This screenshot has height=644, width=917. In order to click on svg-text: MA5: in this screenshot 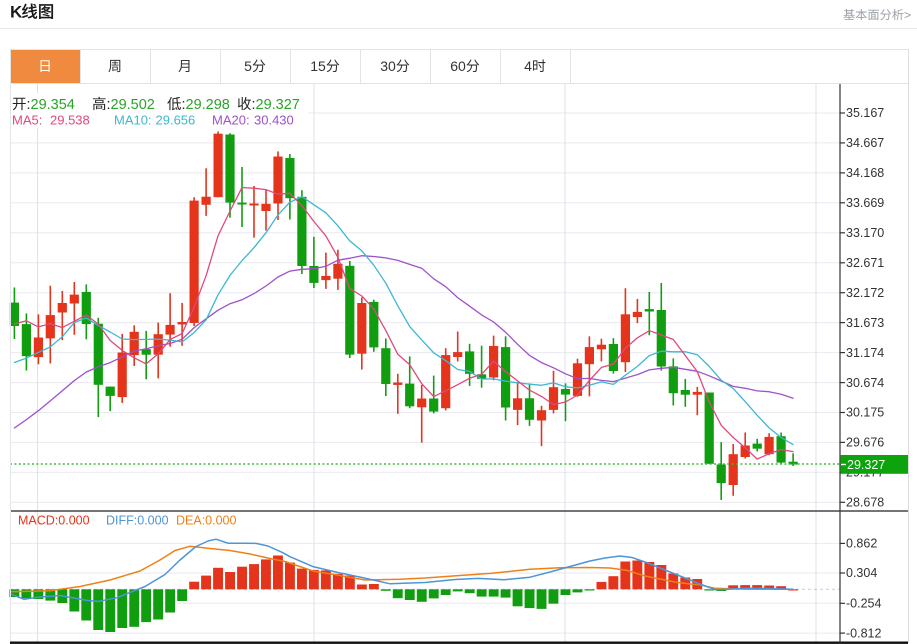, I will do `click(27, 120)`.